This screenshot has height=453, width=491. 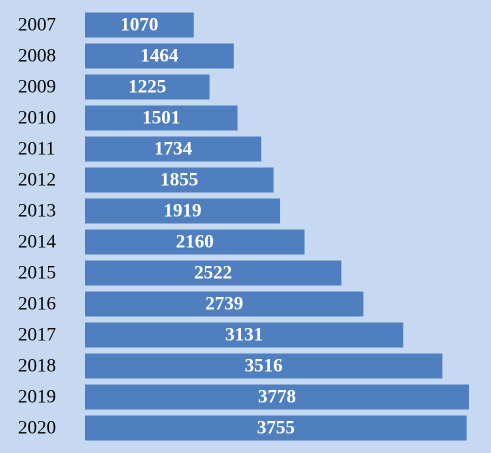 I want to click on value-label: 1070, so click(x=139, y=24).